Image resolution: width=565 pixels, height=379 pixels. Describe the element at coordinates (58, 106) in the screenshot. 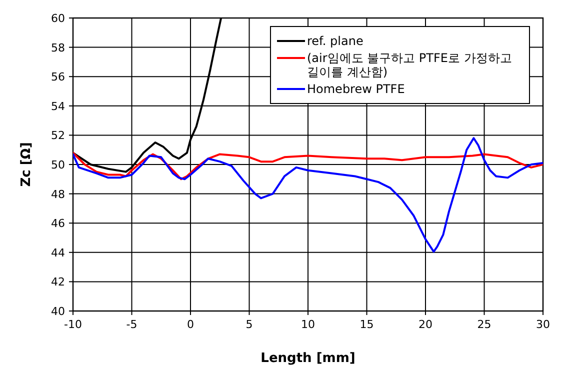

I see `y-tick-label: 54` at that location.